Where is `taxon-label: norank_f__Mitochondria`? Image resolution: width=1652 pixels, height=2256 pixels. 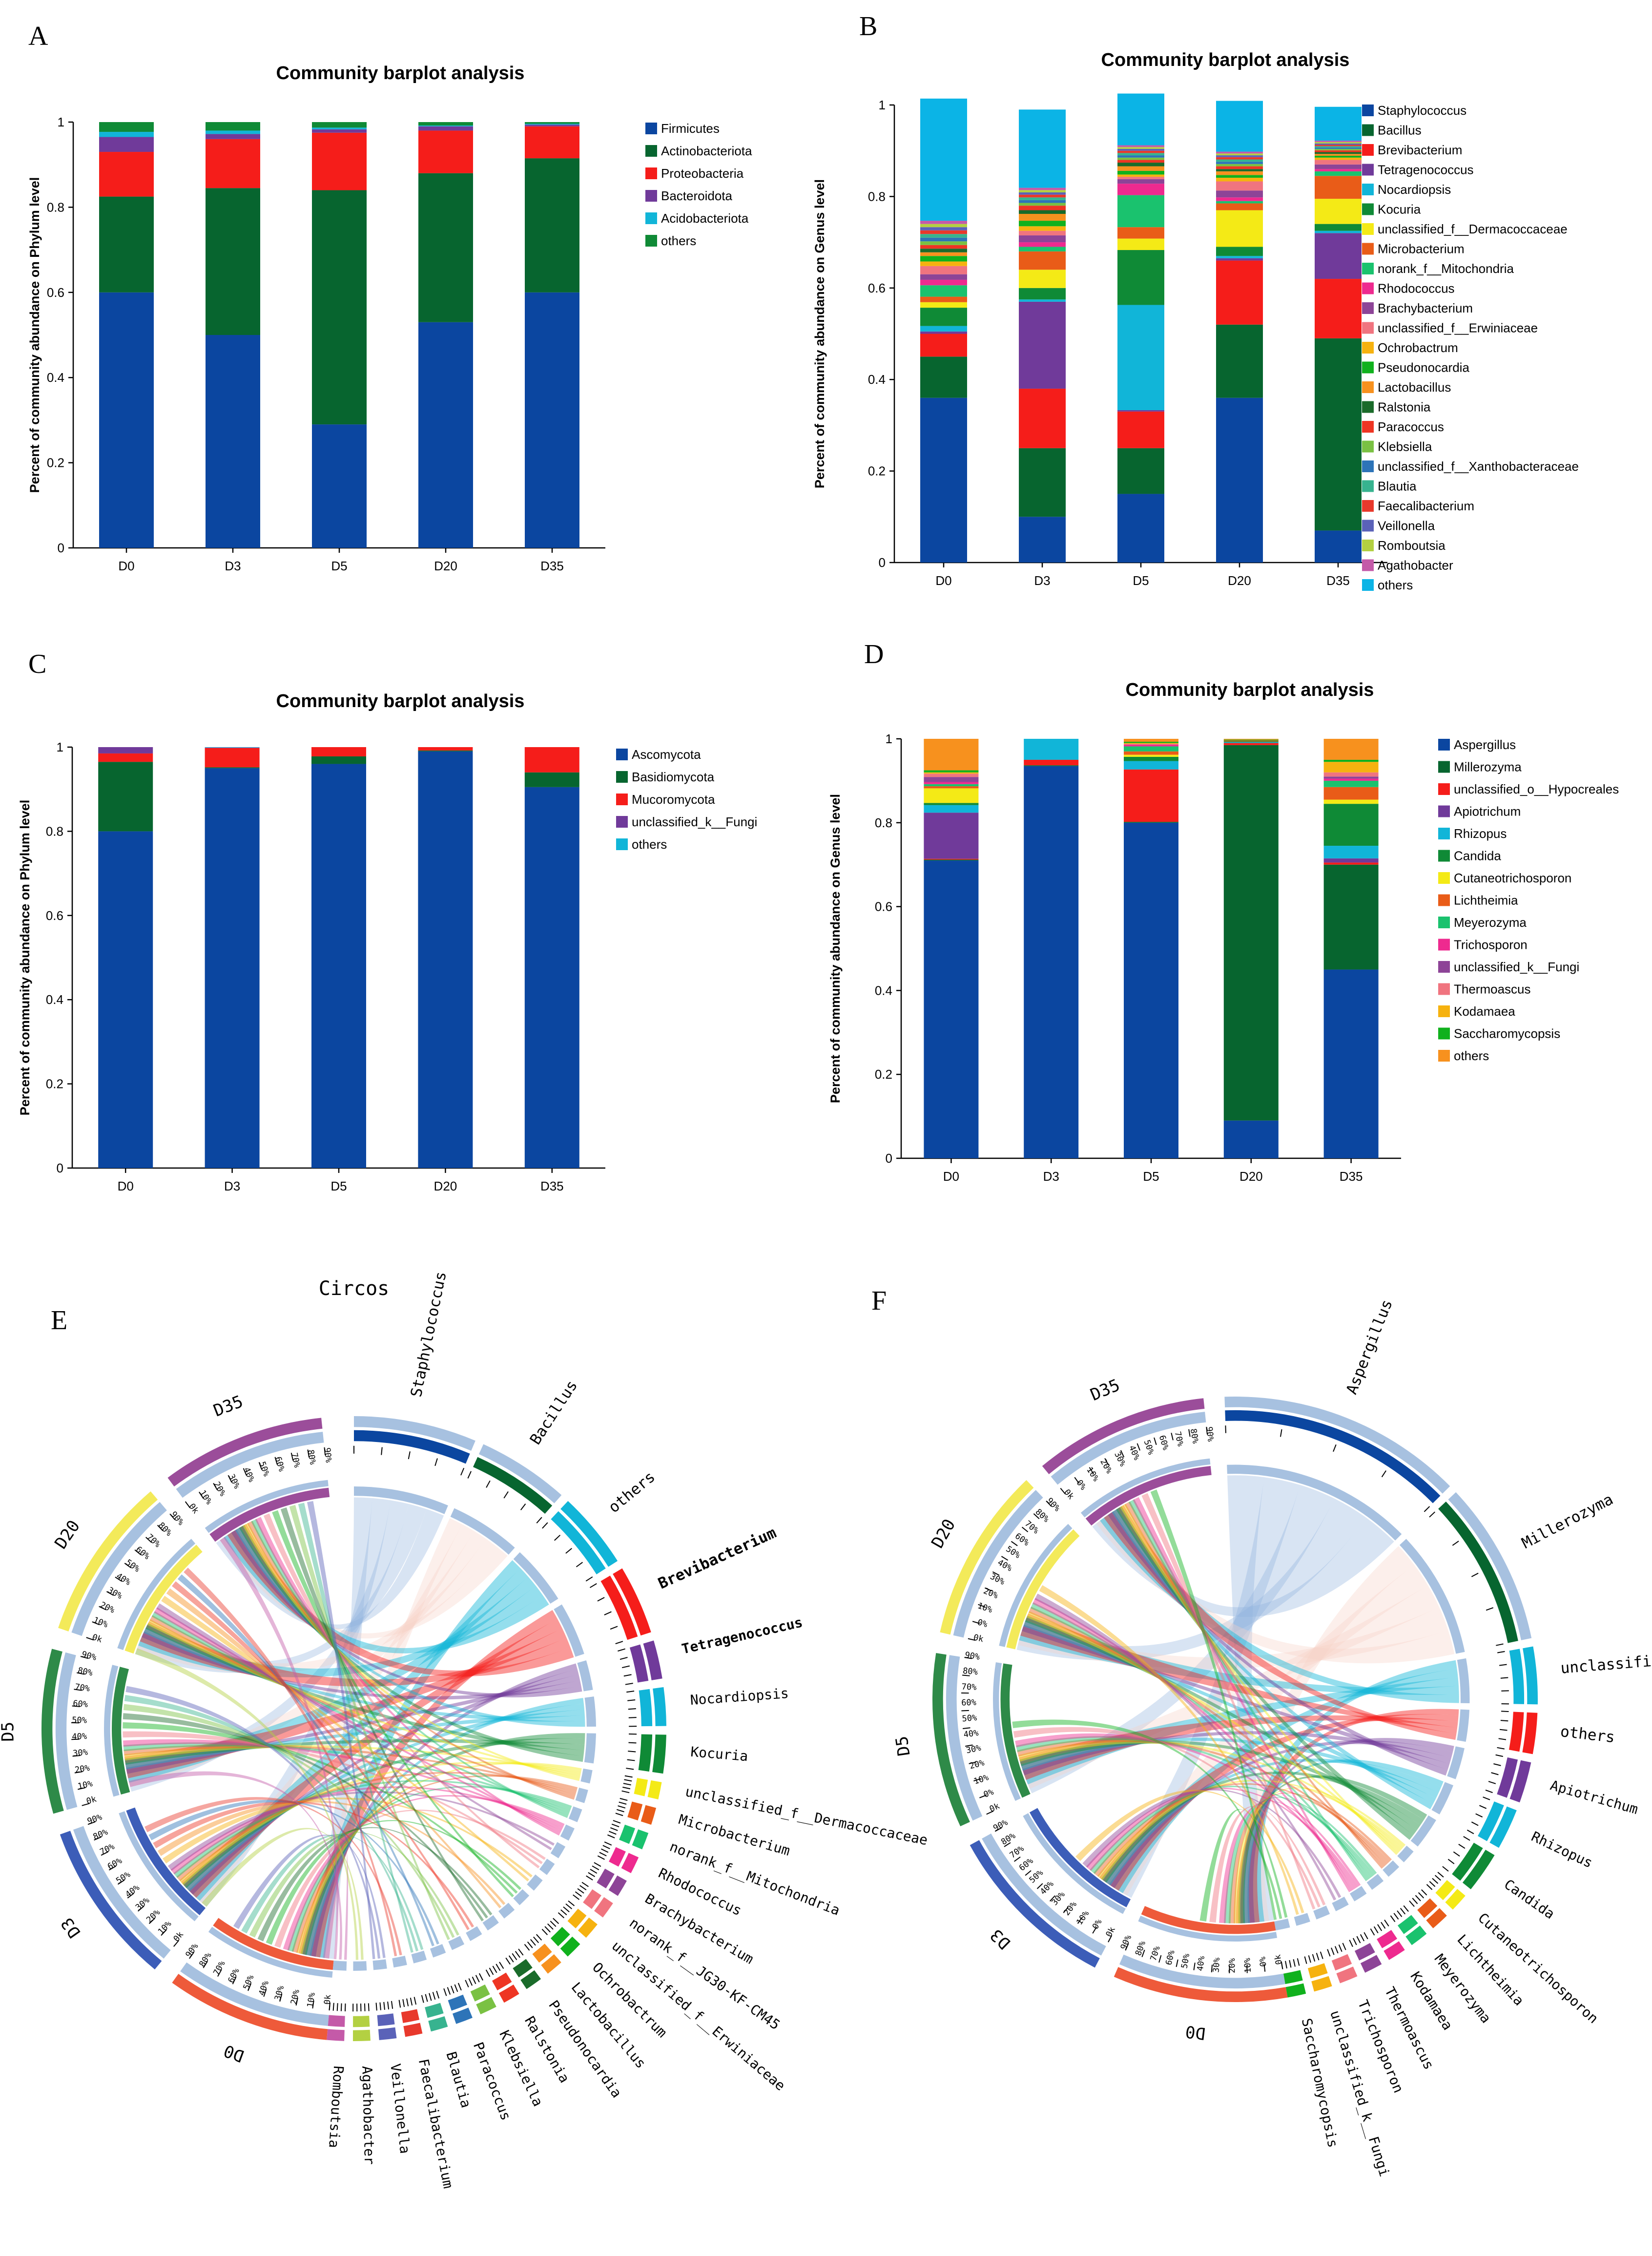 taxon-label: norank_f__Mitochondria is located at coordinates (754, 1879).